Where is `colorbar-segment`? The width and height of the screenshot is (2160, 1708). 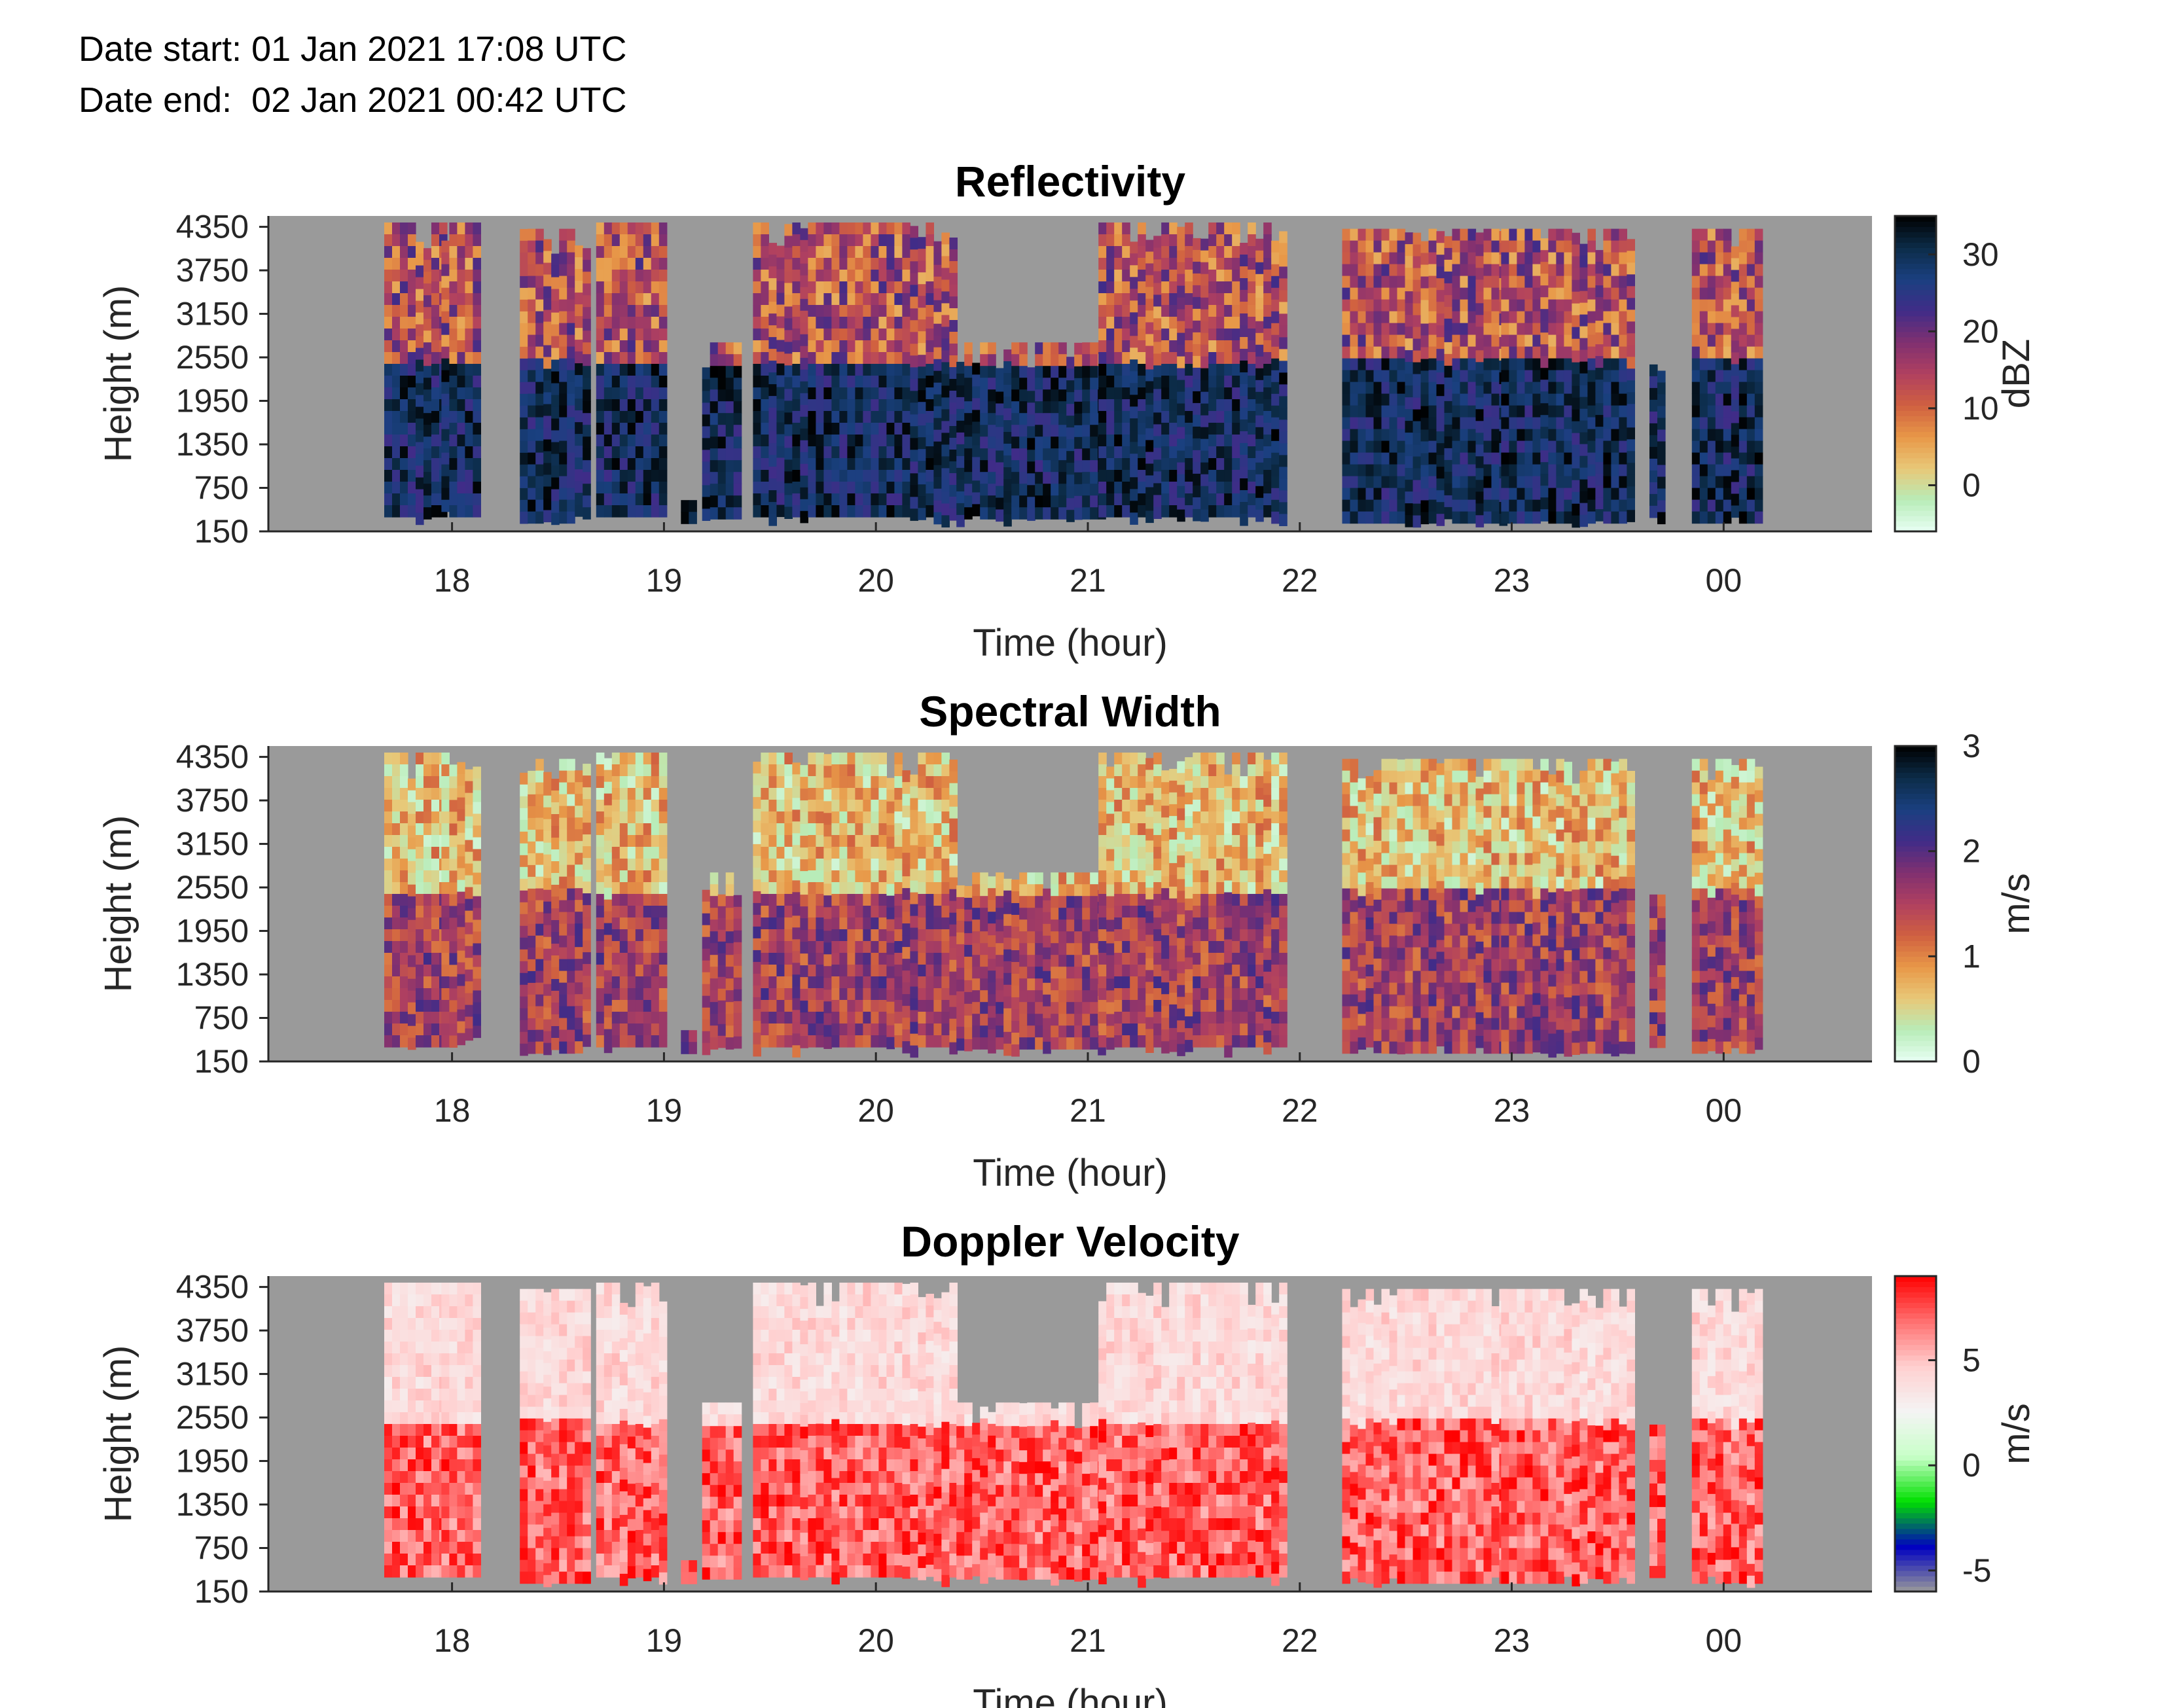
colorbar-segment is located at coordinates (1915, 356).